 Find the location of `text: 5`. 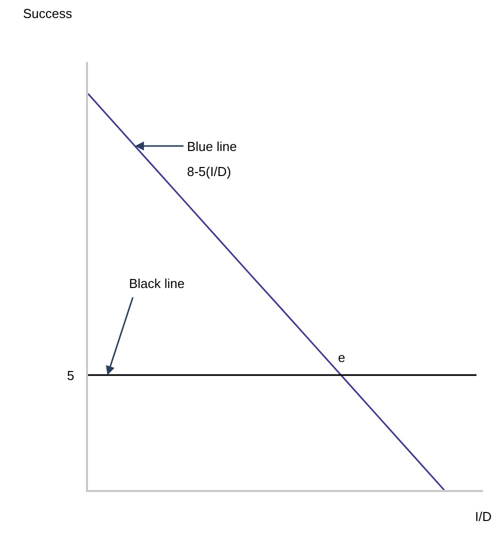

text: 5 is located at coordinates (70, 375).